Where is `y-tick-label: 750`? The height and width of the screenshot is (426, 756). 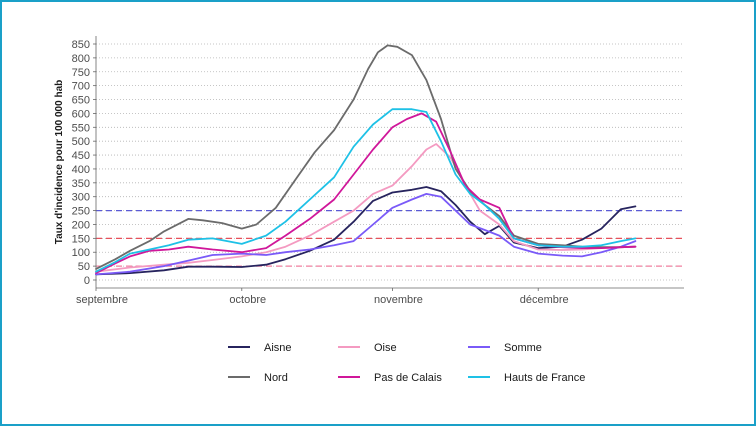
y-tick-label: 750 is located at coordinates (81, 73).